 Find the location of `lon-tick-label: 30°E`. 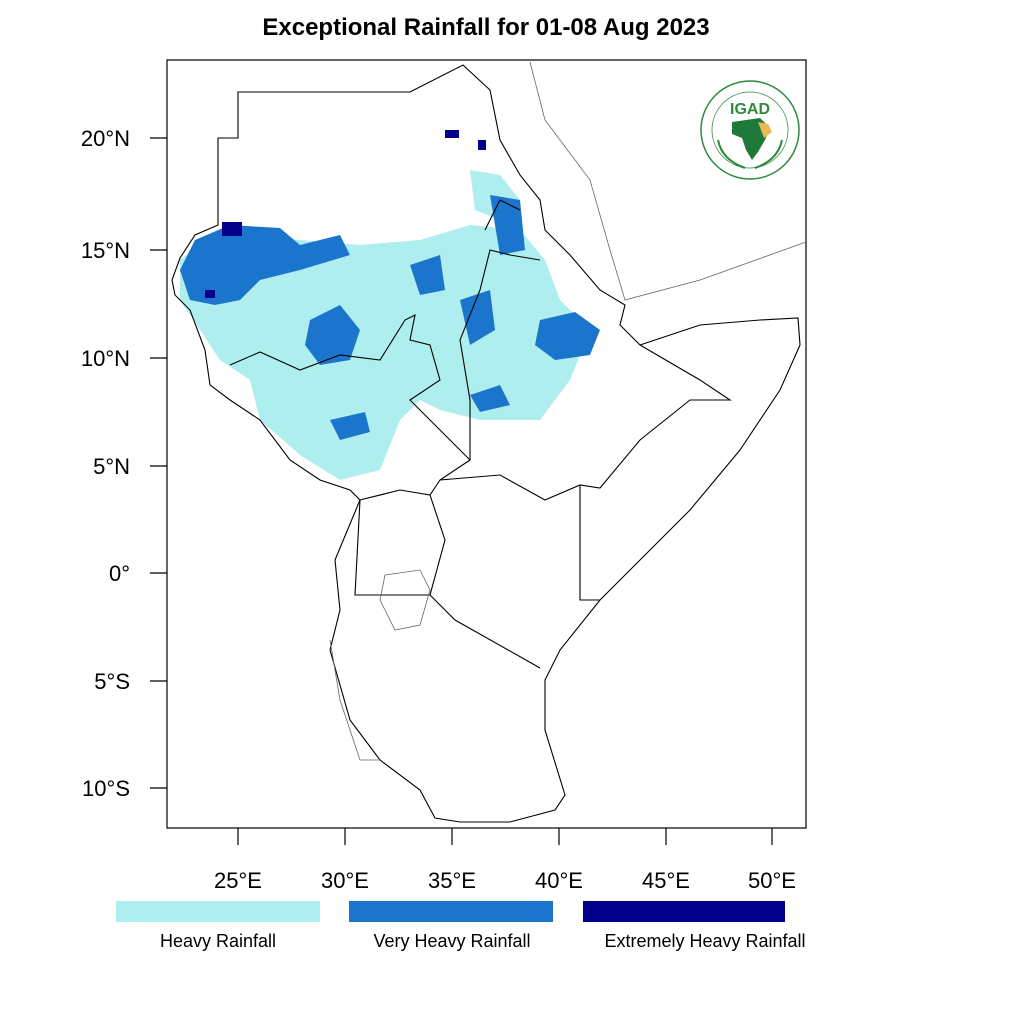

lon-tick-label: 30°E is located at coordinates (345, 880).